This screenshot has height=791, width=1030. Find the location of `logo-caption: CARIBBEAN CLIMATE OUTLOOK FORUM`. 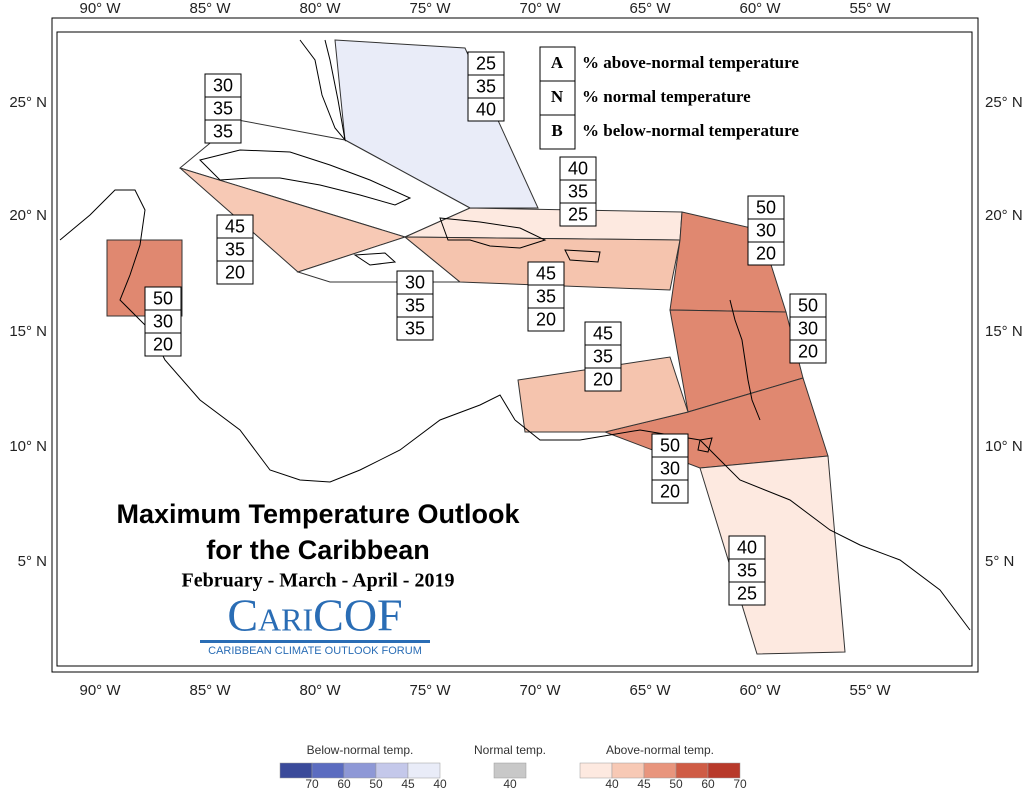

logo-caption: CARIBBEAN CLIMATE OUTLOOK FORUM is located at coordinates (315, 651).